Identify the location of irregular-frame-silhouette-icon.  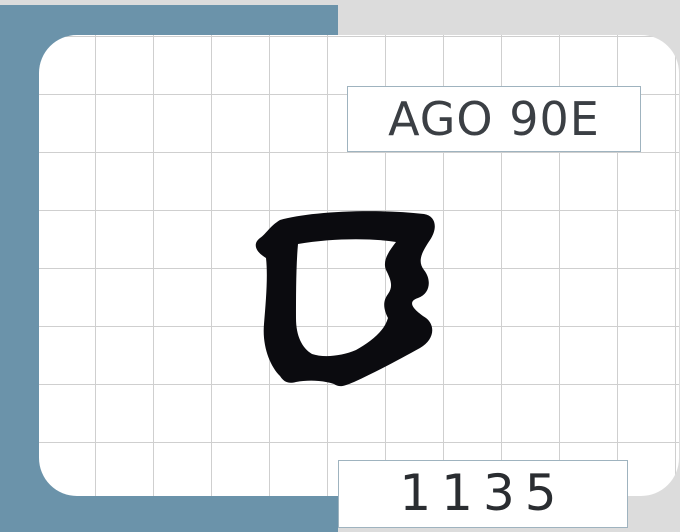
(345, 299).